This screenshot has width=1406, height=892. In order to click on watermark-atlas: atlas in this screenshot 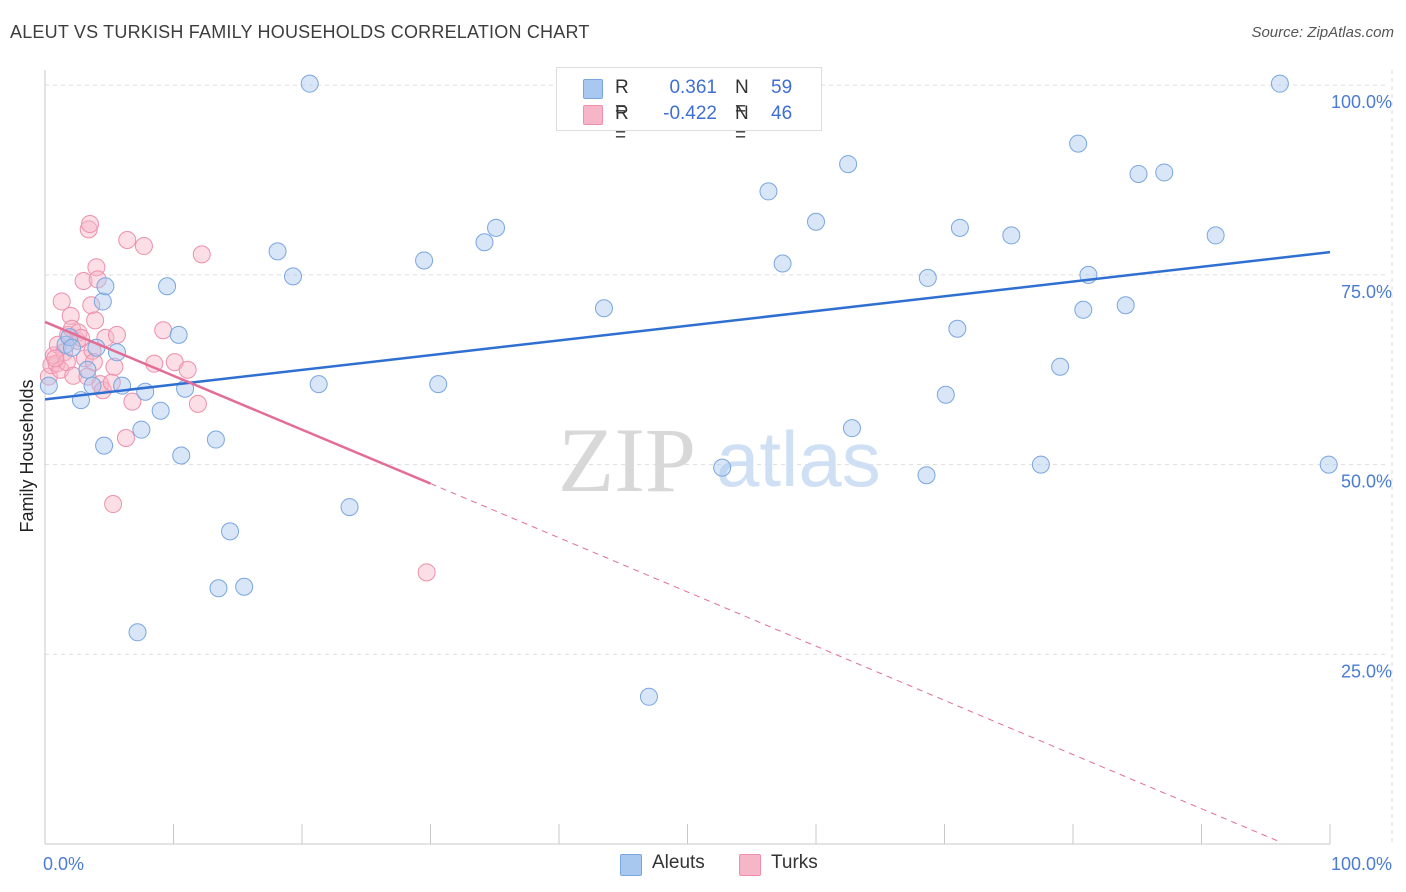, I will do `click(798, 459)`.